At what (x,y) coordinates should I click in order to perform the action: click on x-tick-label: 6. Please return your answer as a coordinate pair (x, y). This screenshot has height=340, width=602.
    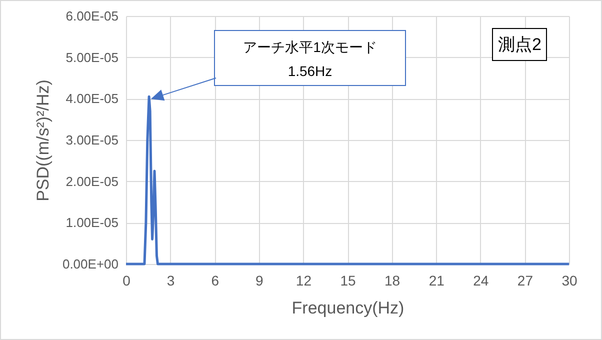
    Looking at the image, I should click on (215, 280).